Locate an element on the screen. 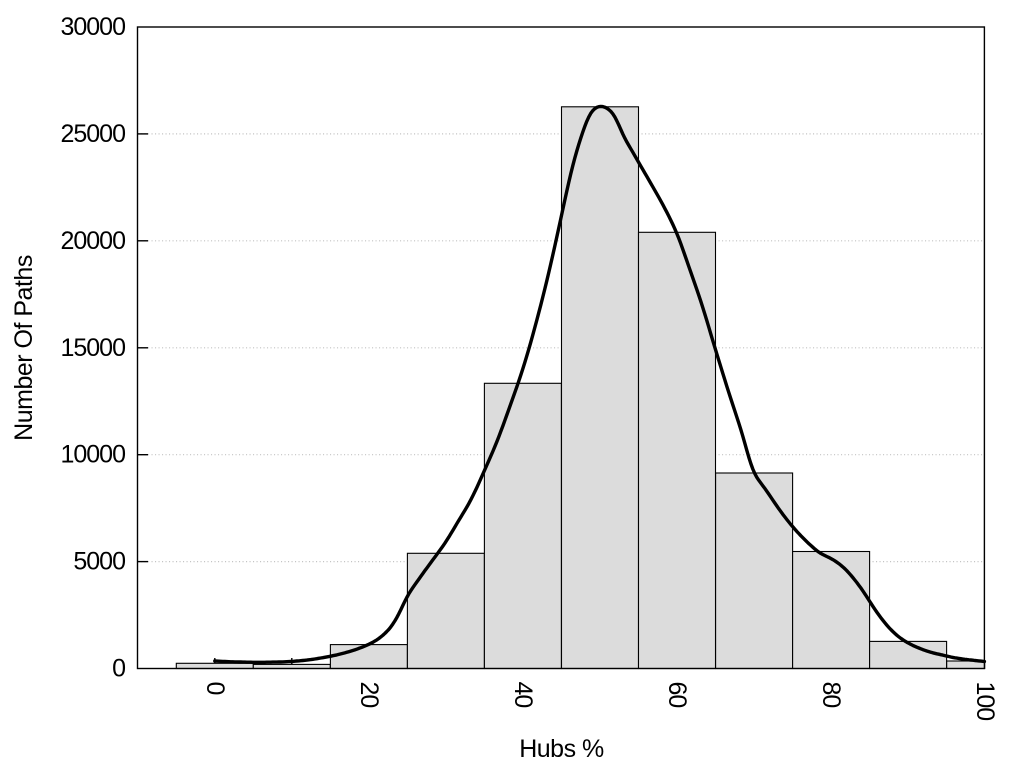 The image size is (1024, 768). svg-text: 60 is located at coordinates (677, 695).